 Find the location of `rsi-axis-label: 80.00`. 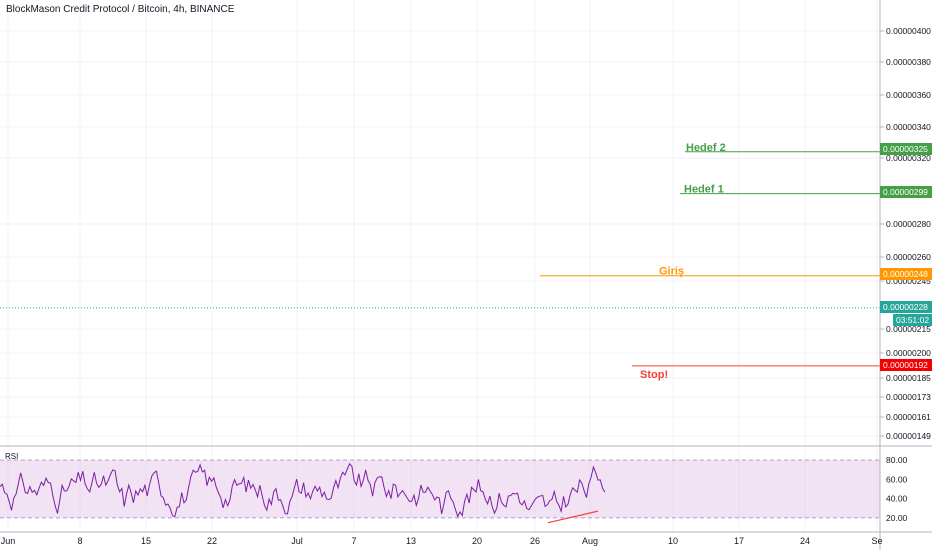

rsi-axis-label: 80.00 is located at coordinates (897, 460).